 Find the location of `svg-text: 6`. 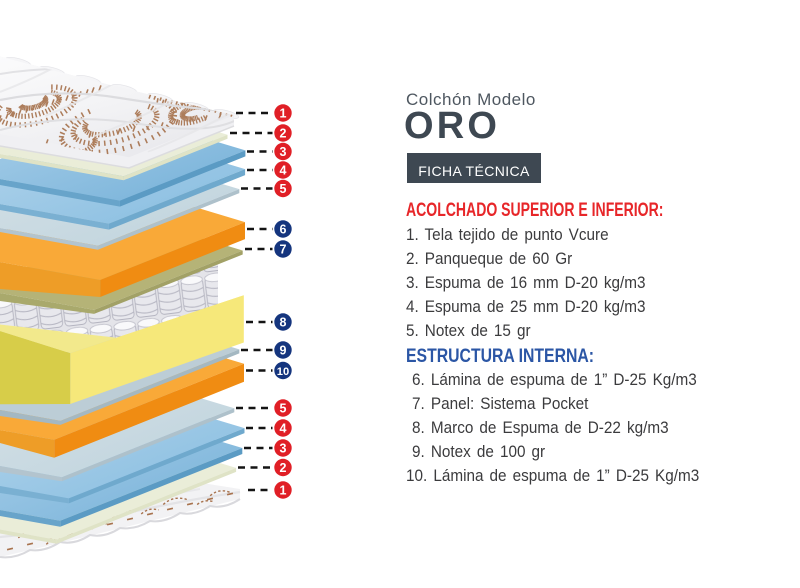

svg-text: 6 is located at coordinates (283, 229).